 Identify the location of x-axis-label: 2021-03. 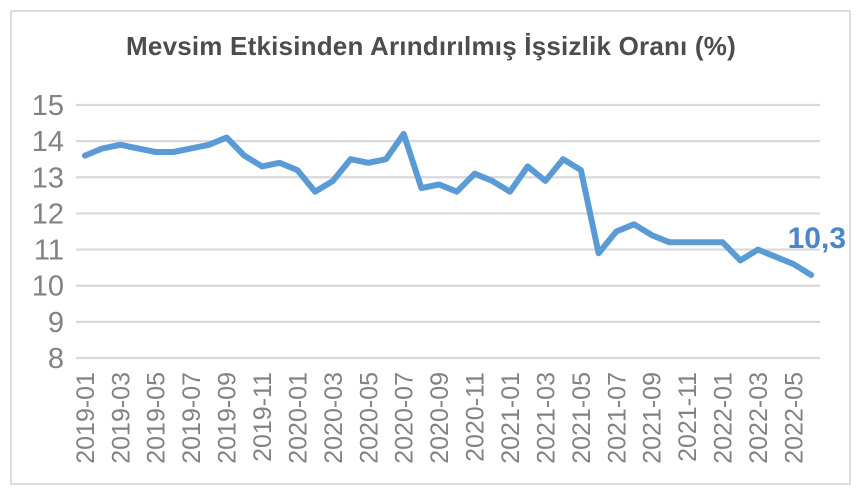
(546, 418).